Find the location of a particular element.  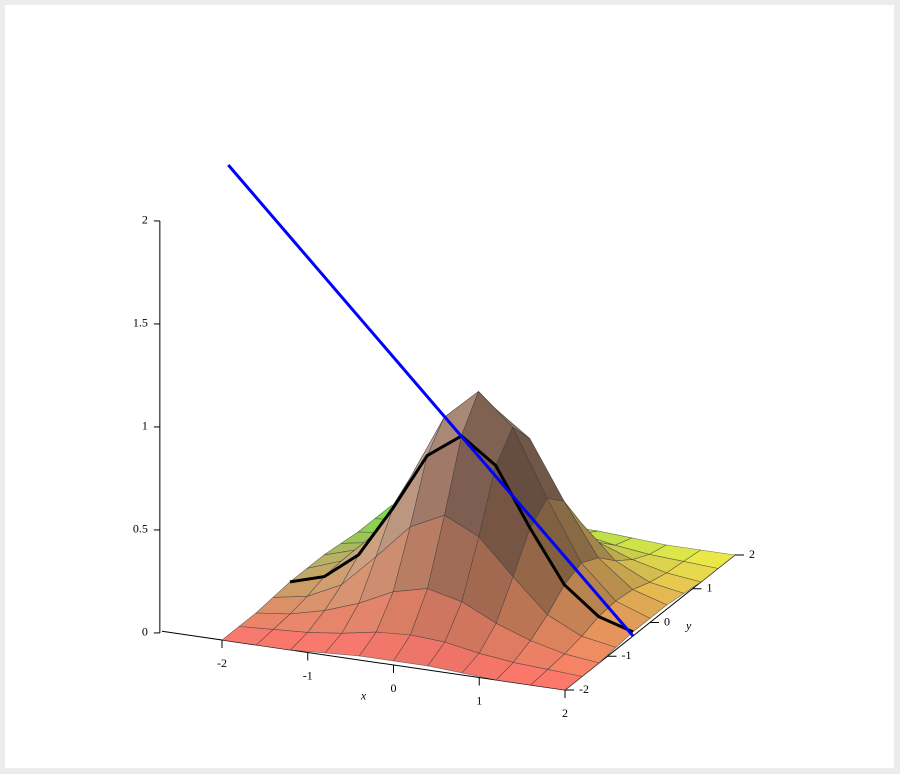

y-tick-label: -1 is located at coordinates (627, 655).